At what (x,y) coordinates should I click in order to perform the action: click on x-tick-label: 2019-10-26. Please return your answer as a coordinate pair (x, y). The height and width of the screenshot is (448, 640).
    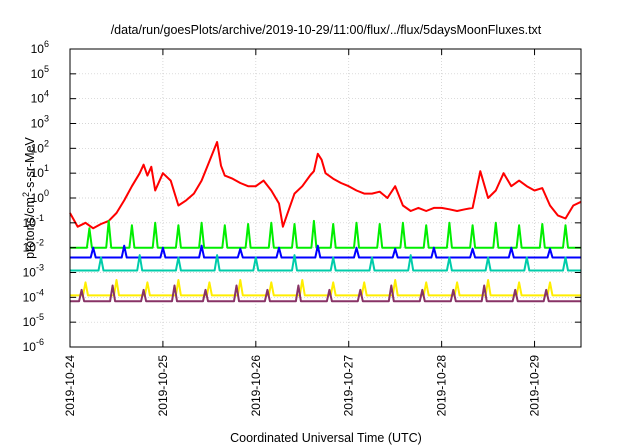
    Looking at the image, I should click on (256, 386).